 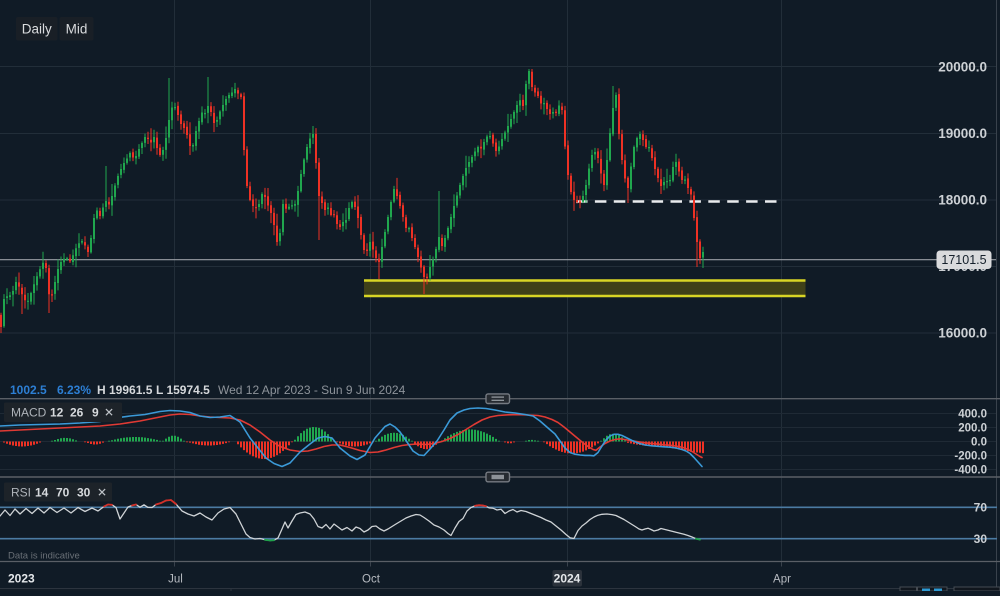 I want to click on svg-text: 12, so click(x=57, y=413).